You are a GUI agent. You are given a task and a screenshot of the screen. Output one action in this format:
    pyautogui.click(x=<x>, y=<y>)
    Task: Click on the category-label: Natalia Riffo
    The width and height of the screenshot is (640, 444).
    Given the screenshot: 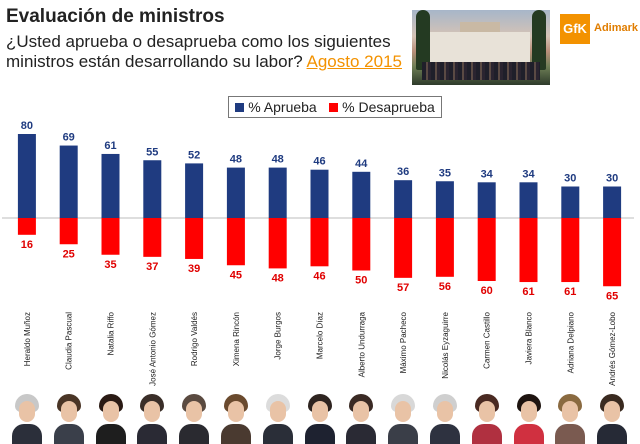 What is the action you would take?
    pyautogui.click(x=111, y=333)
    